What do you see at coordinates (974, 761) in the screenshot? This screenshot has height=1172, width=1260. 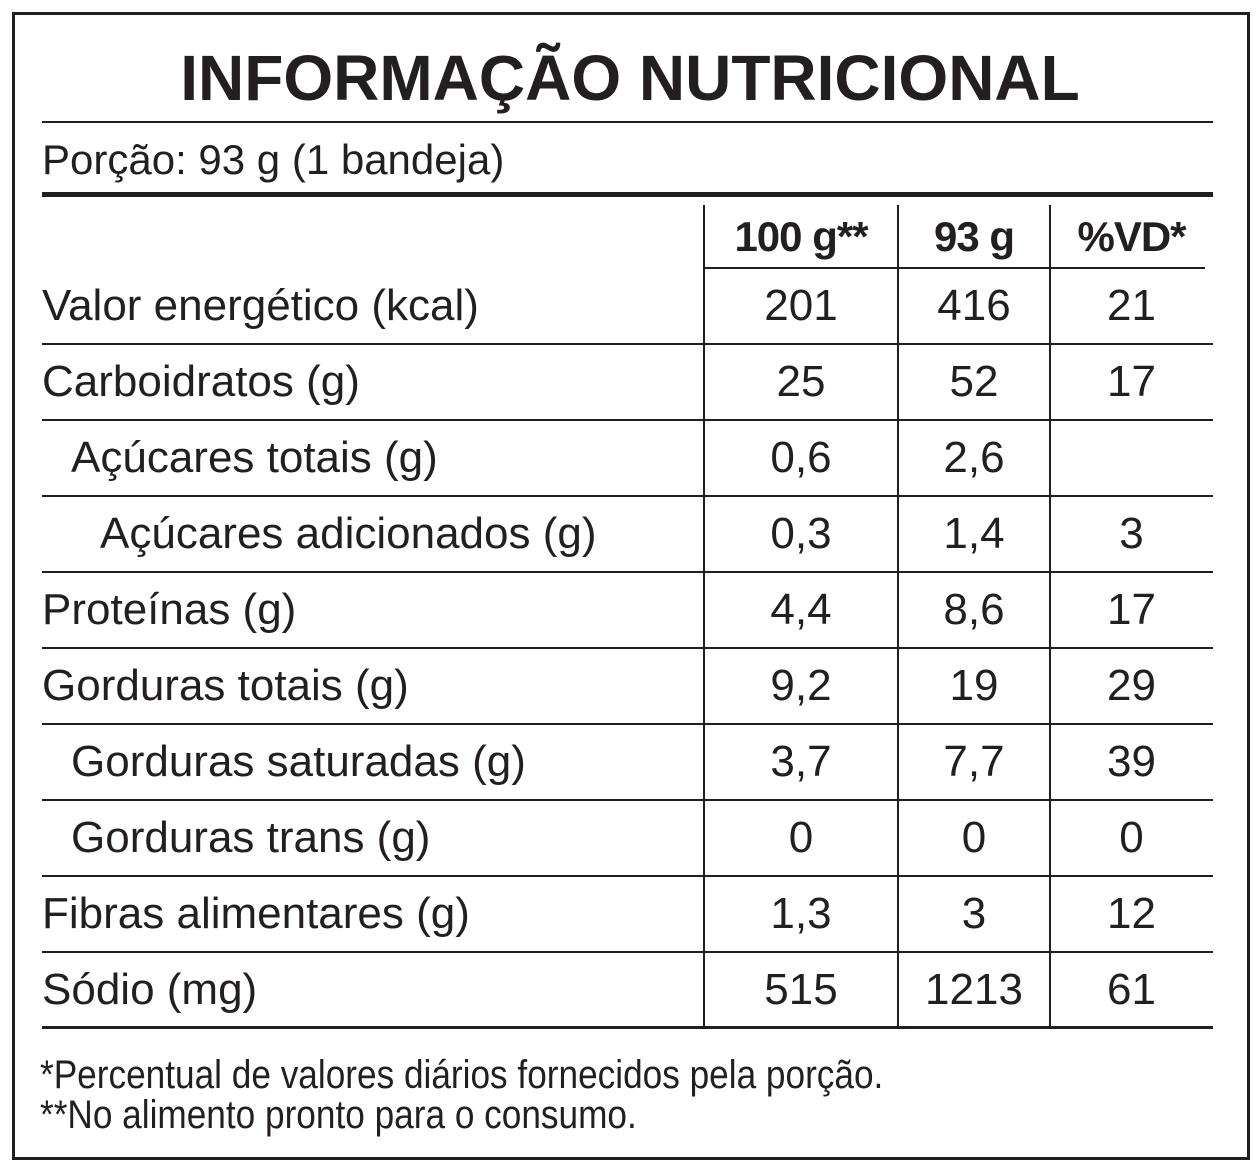 I see `cell-value: 7,7` at bounding box center [974, 761].